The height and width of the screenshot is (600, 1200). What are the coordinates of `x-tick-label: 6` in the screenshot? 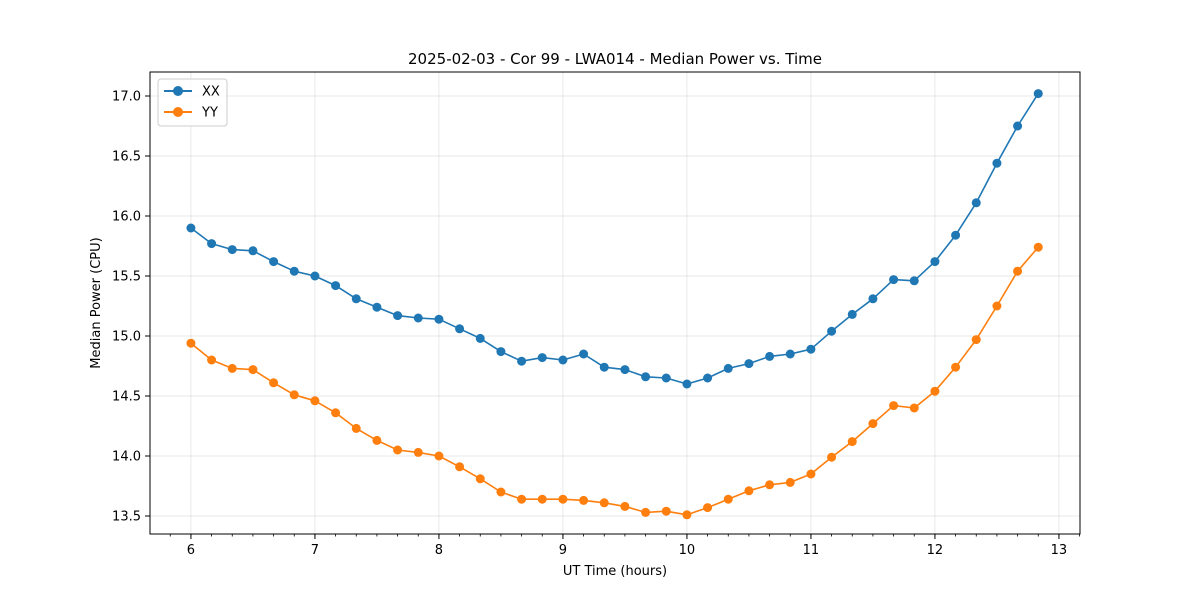 It's located at (191, 550).